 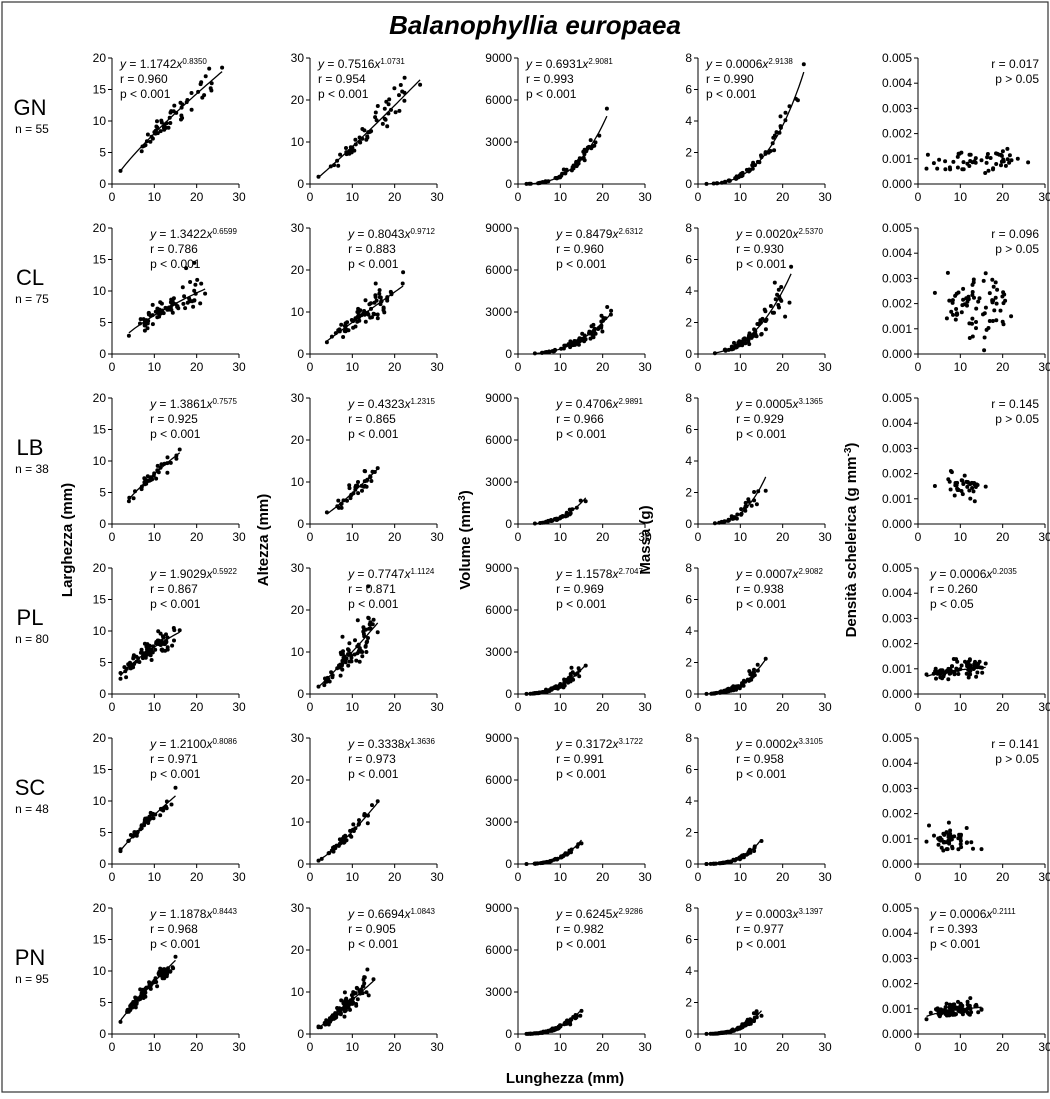 What do you see at coordinates (688, 430) in the screenshot?
I see `y-tick-label: 6` at bounding box center [688, 430].